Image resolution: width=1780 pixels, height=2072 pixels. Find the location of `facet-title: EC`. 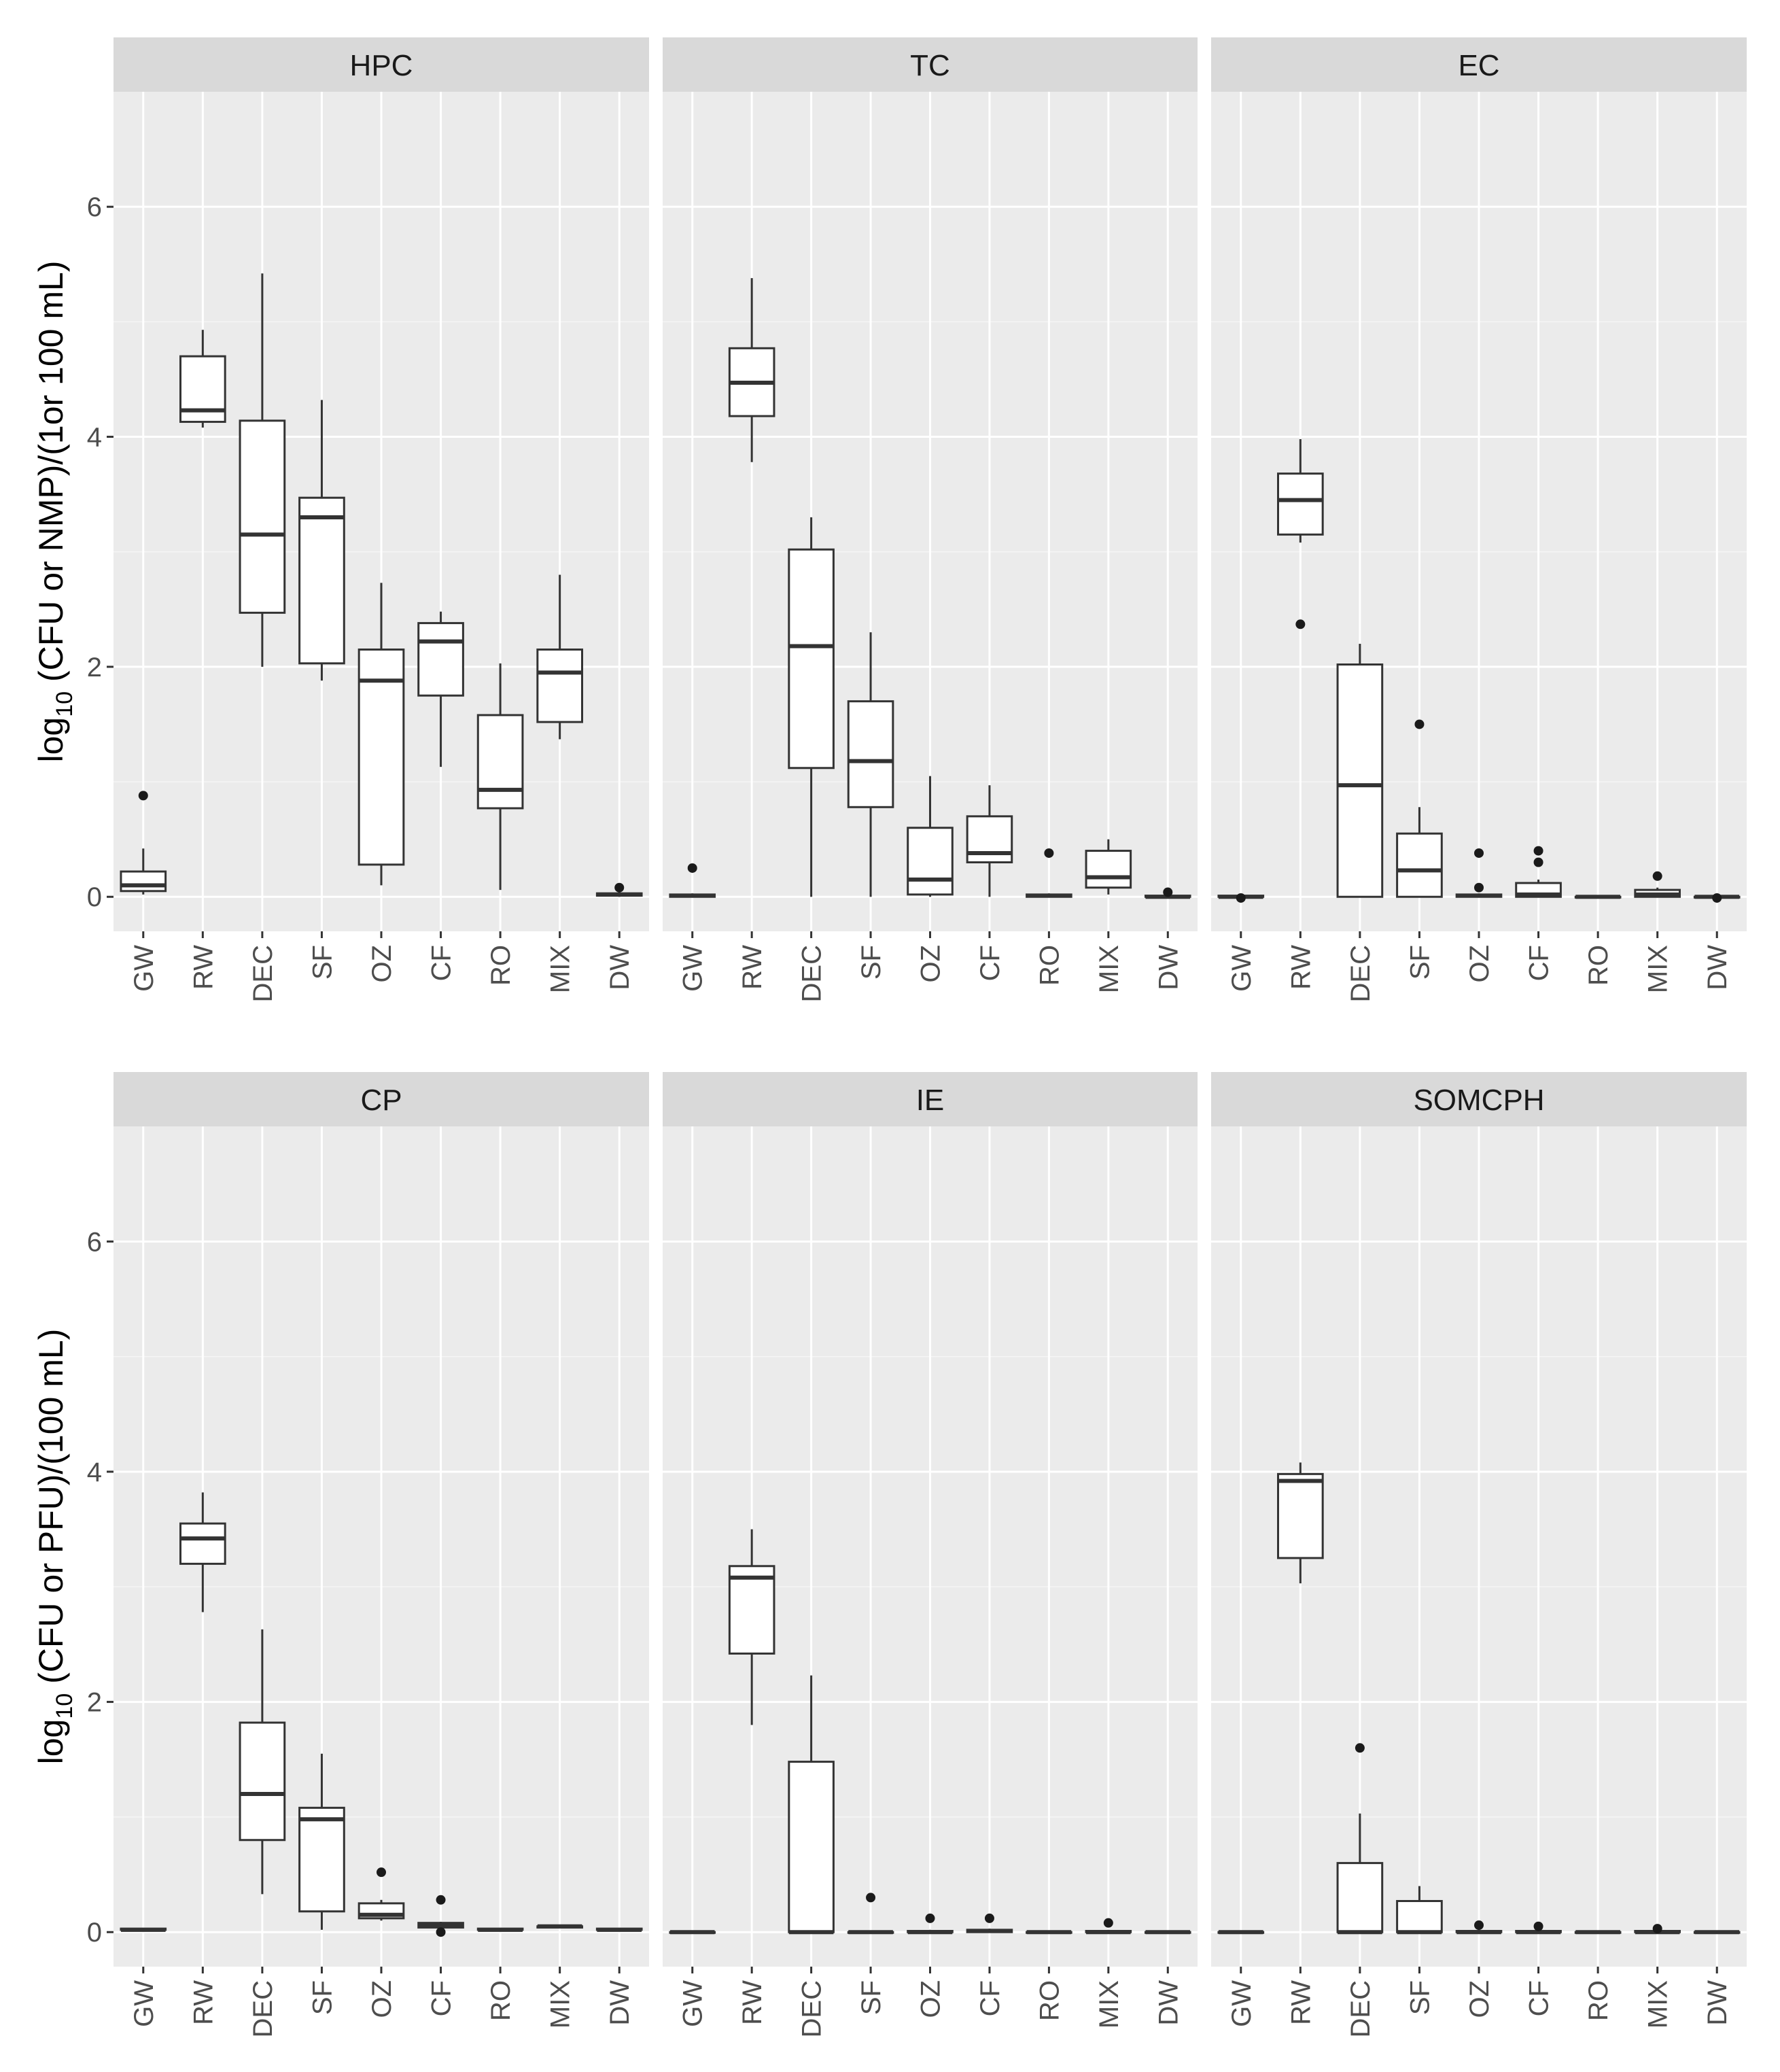

facet-title: EC is located at coordinates (1478, 65).